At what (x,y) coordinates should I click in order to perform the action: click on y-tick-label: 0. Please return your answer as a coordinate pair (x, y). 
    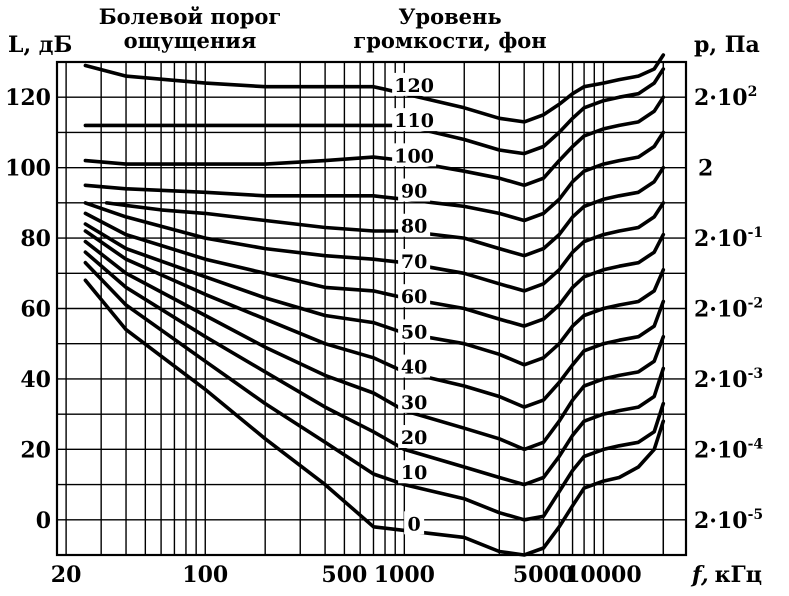
    Looking at the image, I should click on (43, 521).